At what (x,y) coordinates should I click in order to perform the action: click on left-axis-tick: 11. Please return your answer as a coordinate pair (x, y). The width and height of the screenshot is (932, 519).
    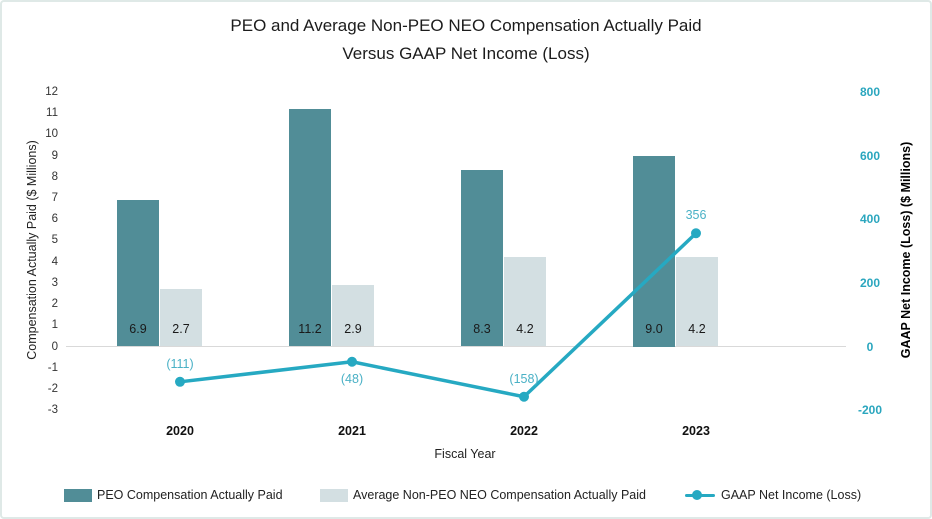
    Looking at the image, I should click on (52, 113).